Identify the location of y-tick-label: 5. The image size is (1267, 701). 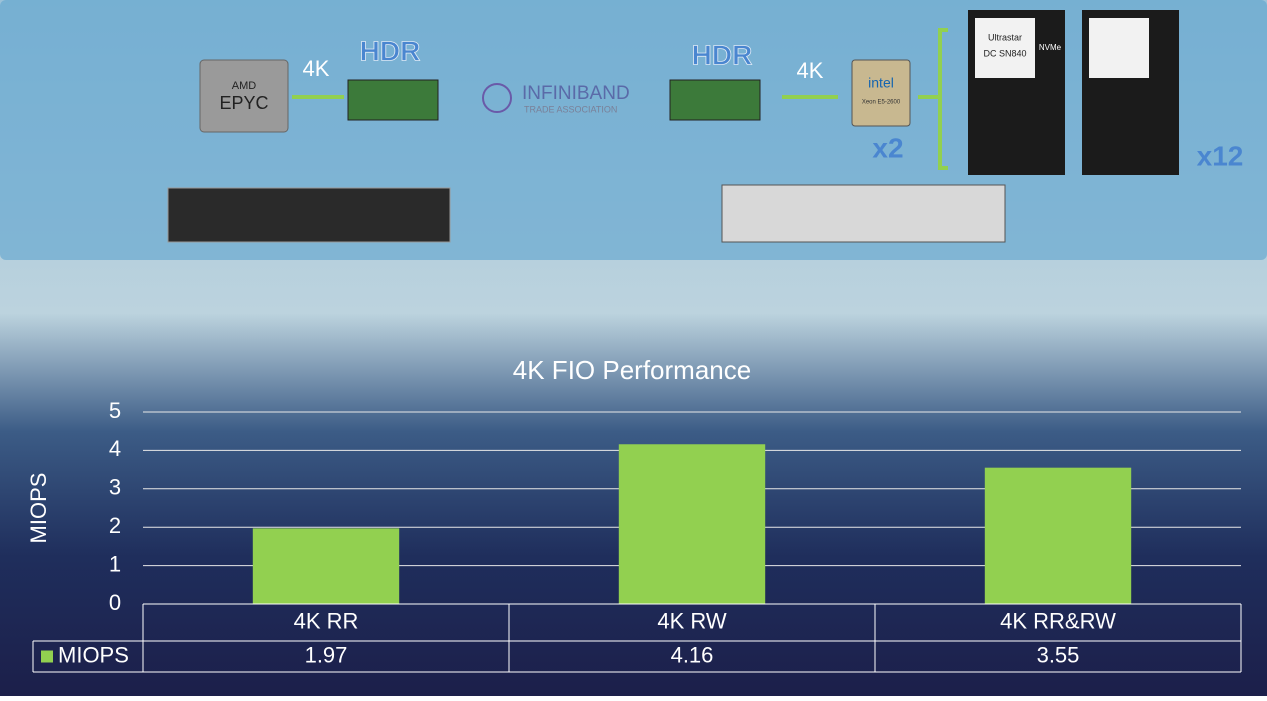
(115, 410).